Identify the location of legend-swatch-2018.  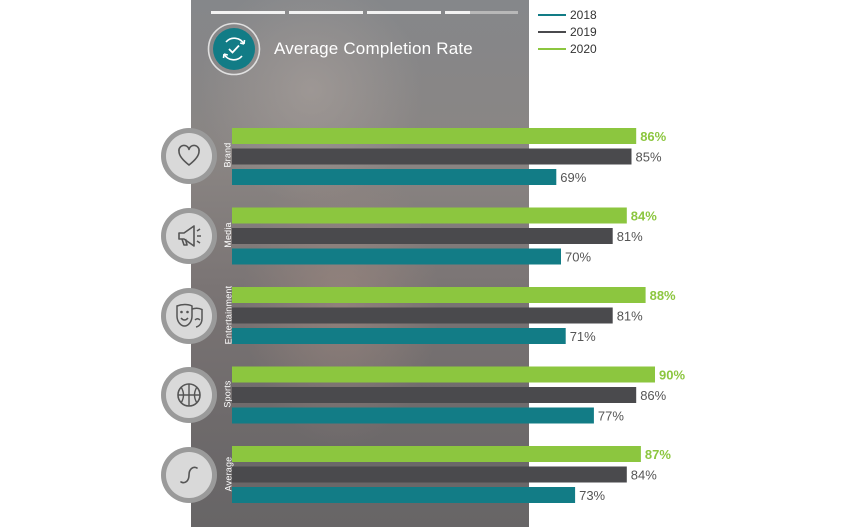
(552, 14).